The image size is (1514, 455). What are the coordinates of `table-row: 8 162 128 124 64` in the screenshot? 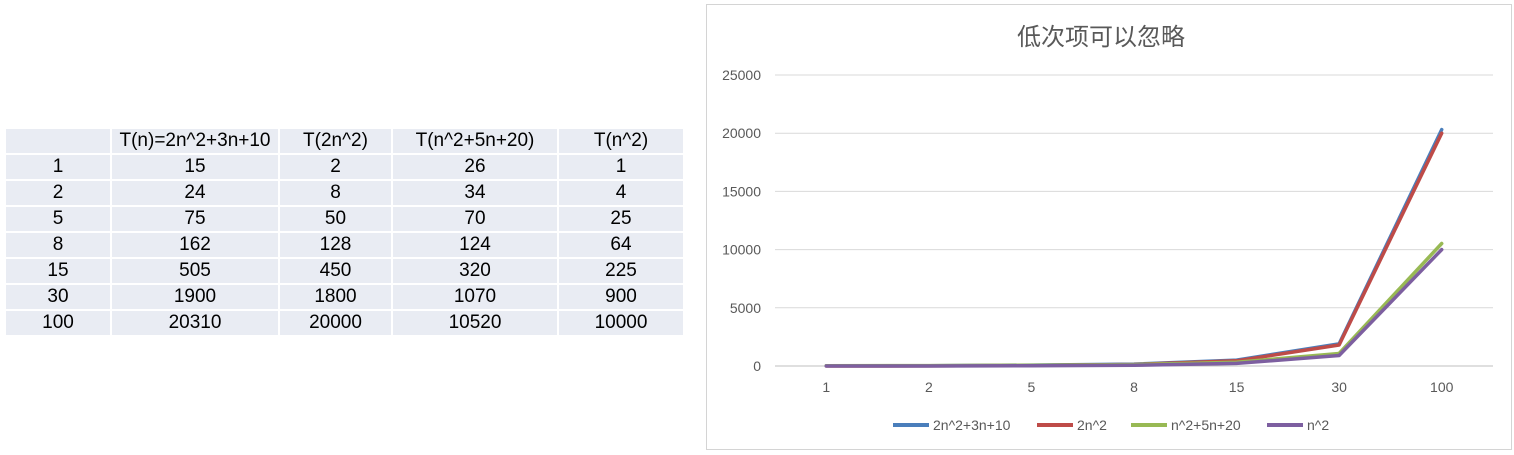 It's located at (344, 245).